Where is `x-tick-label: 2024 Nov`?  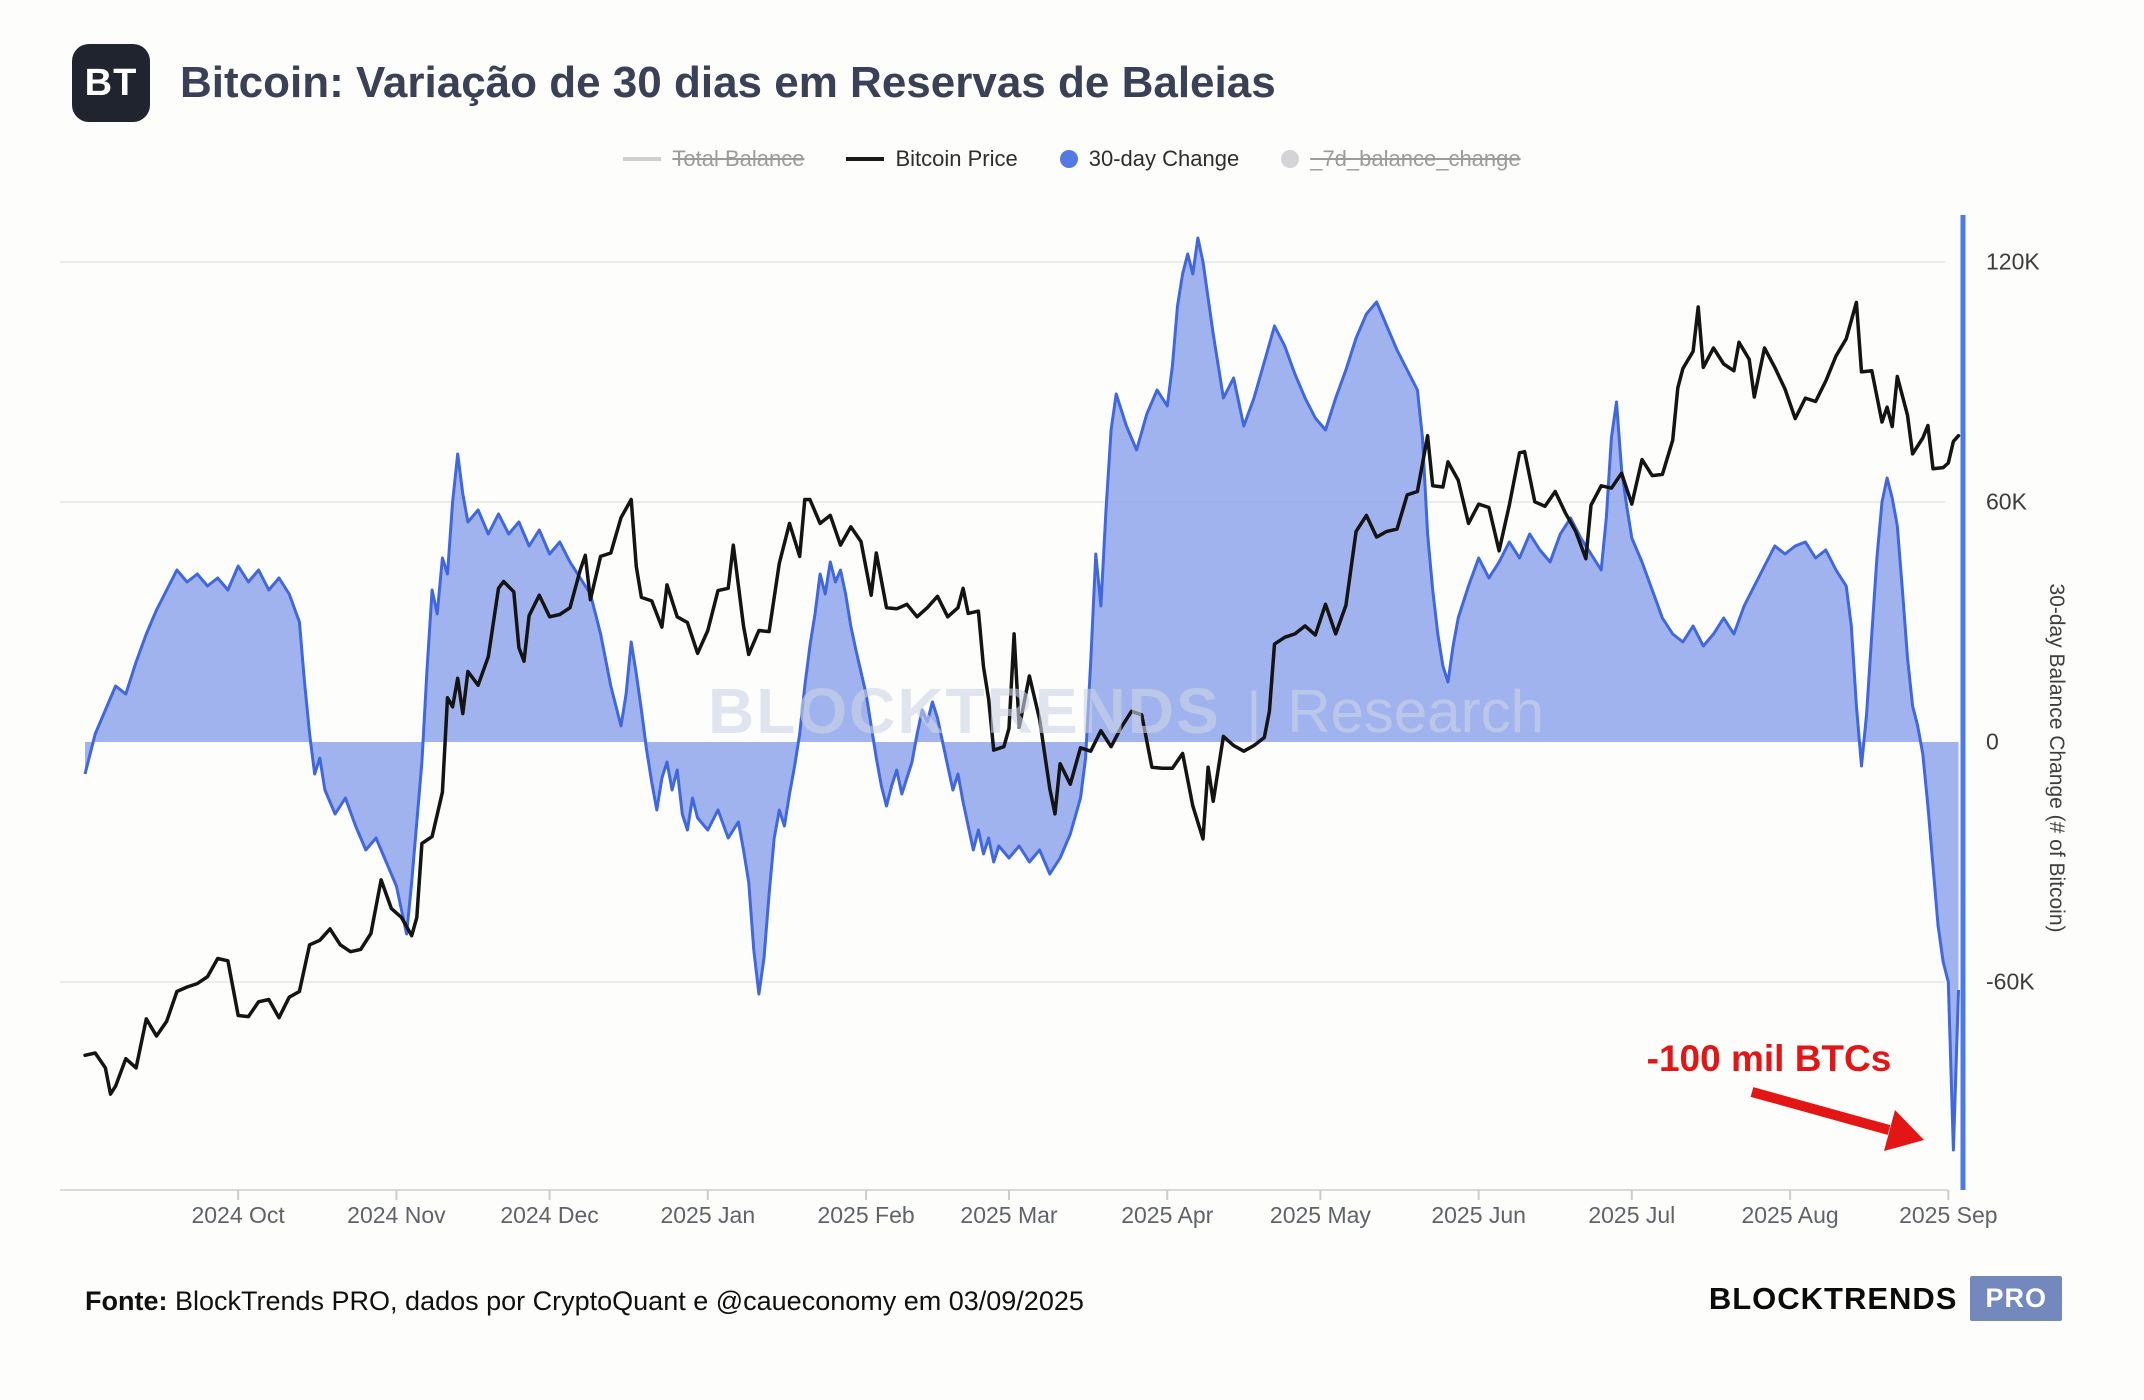 x-tick-label: 2024 Nov is located at coordinates (396, 1215).